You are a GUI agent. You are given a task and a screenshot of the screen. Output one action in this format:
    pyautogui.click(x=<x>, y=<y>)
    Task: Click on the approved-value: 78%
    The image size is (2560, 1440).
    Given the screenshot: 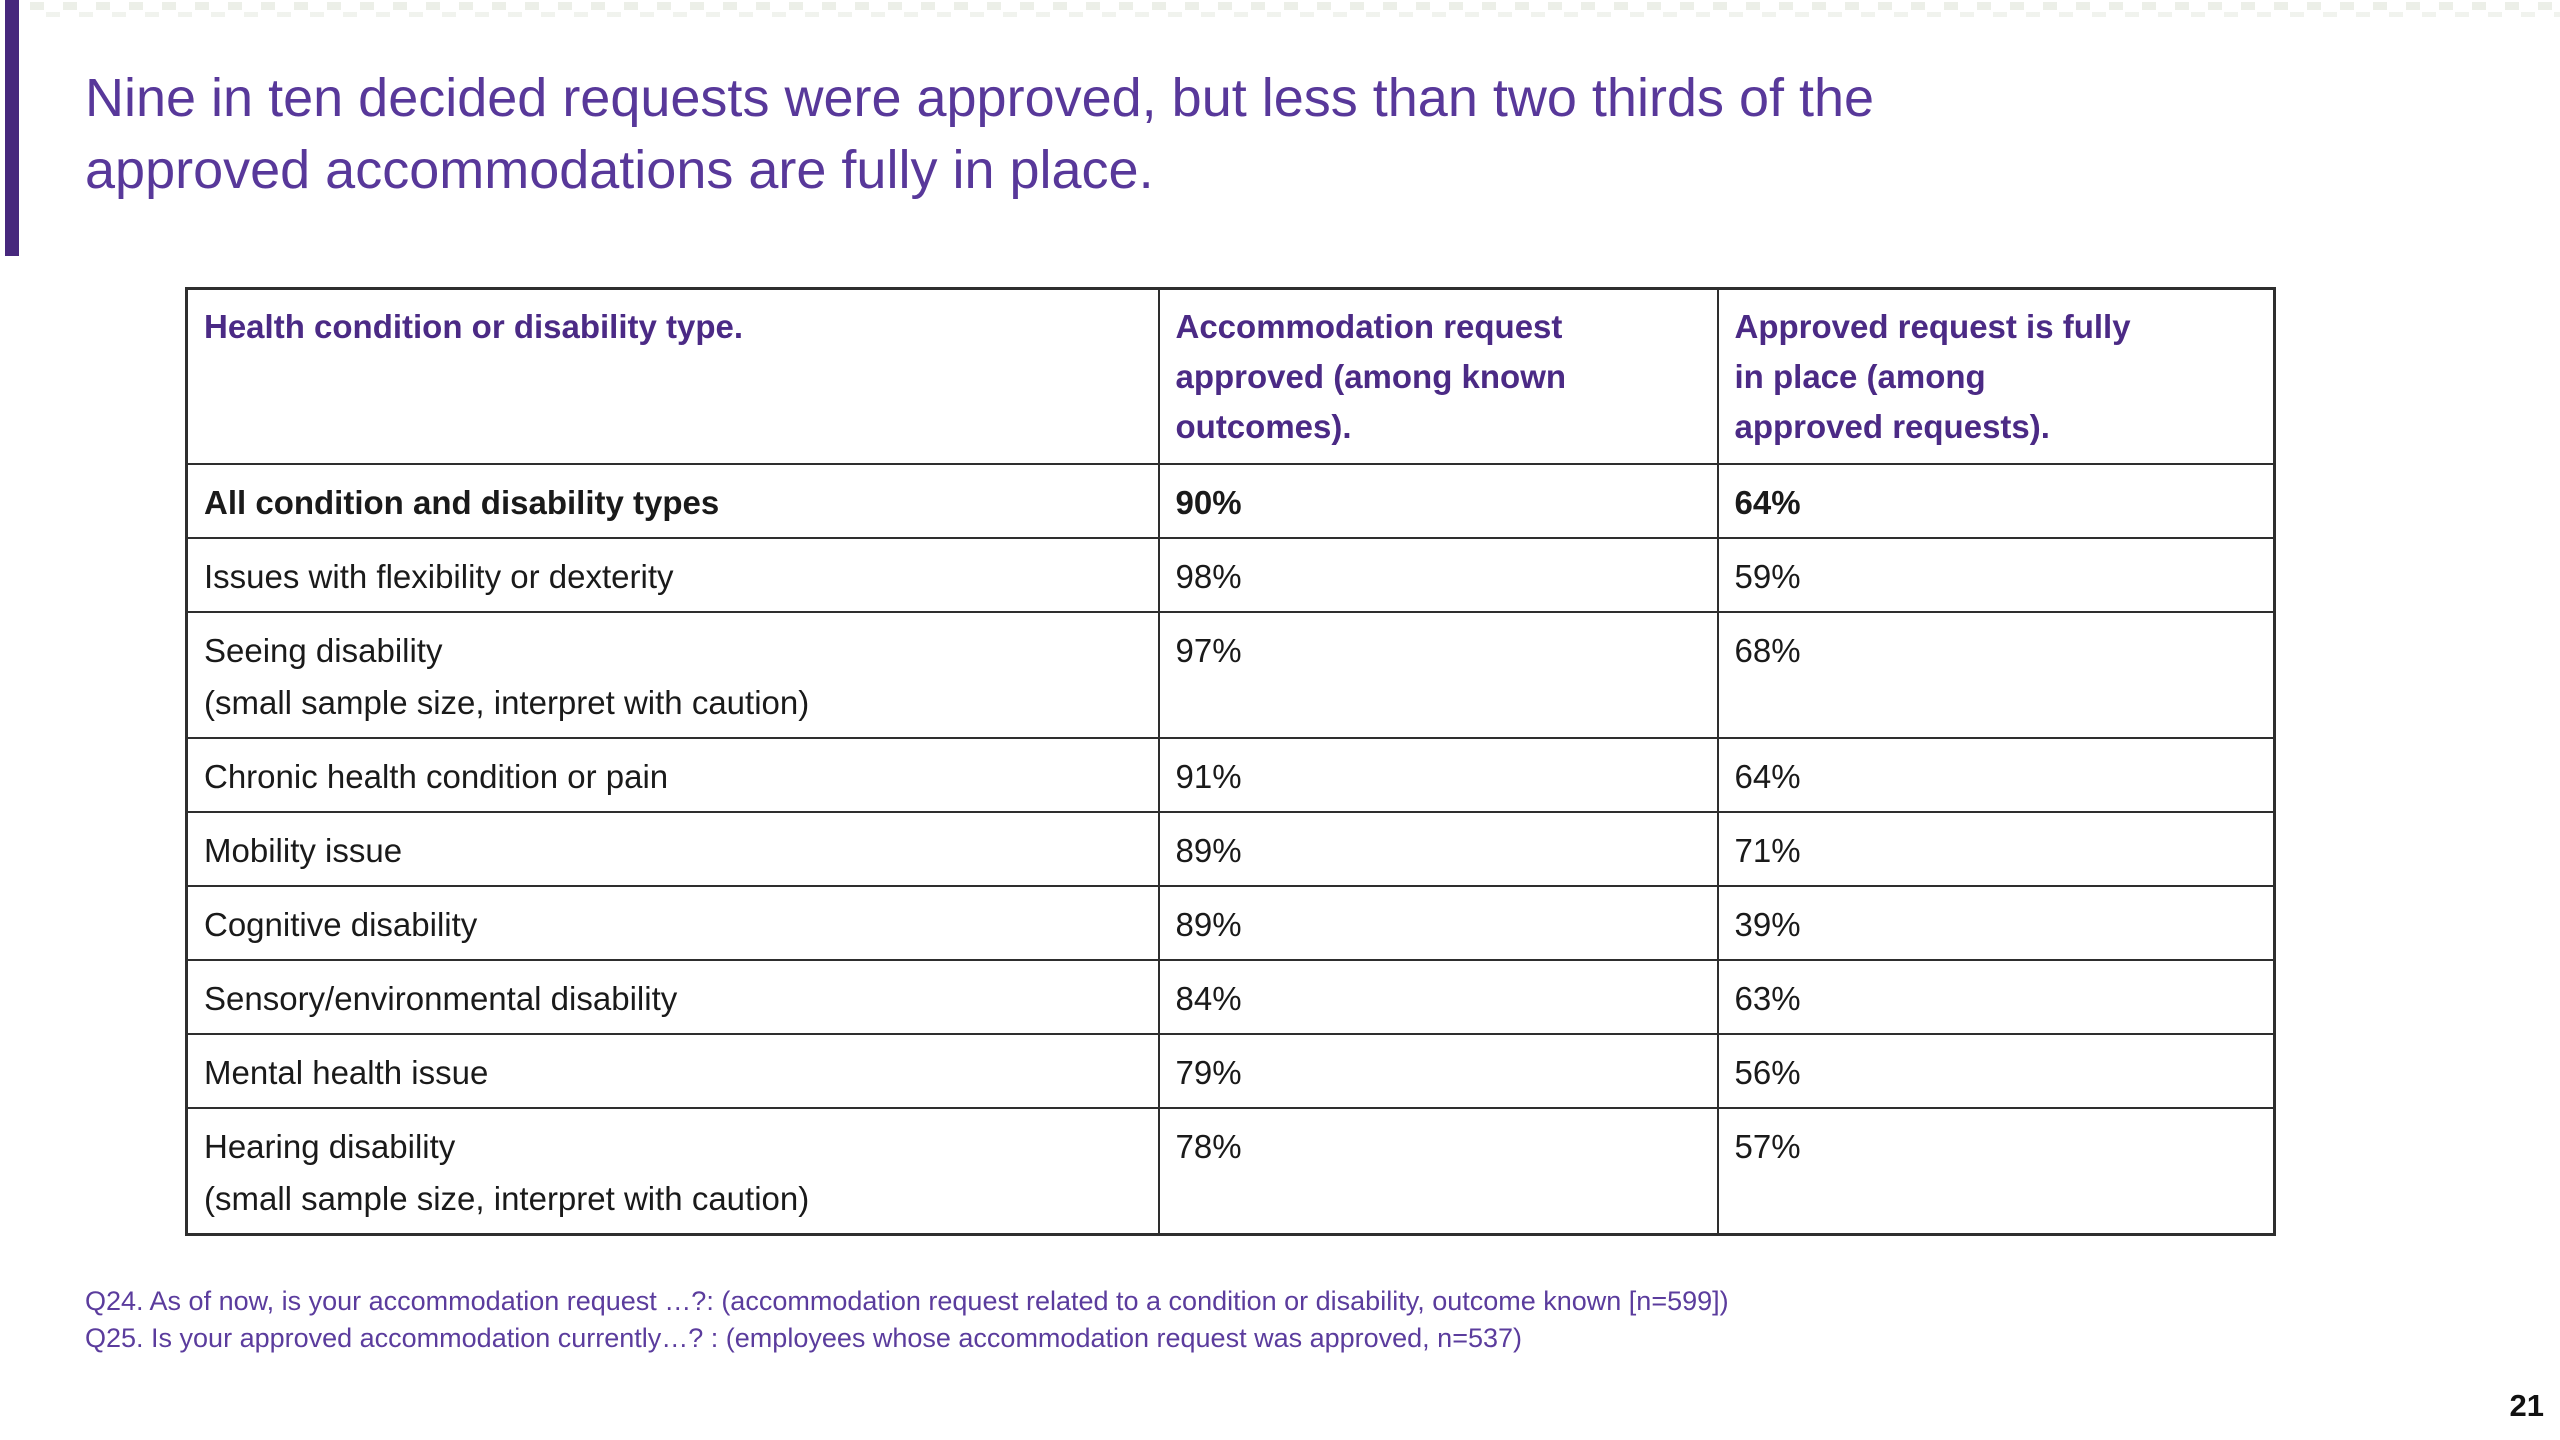 What is the action you would take?
    pyautogui.click(x=1438, y=1170)
    